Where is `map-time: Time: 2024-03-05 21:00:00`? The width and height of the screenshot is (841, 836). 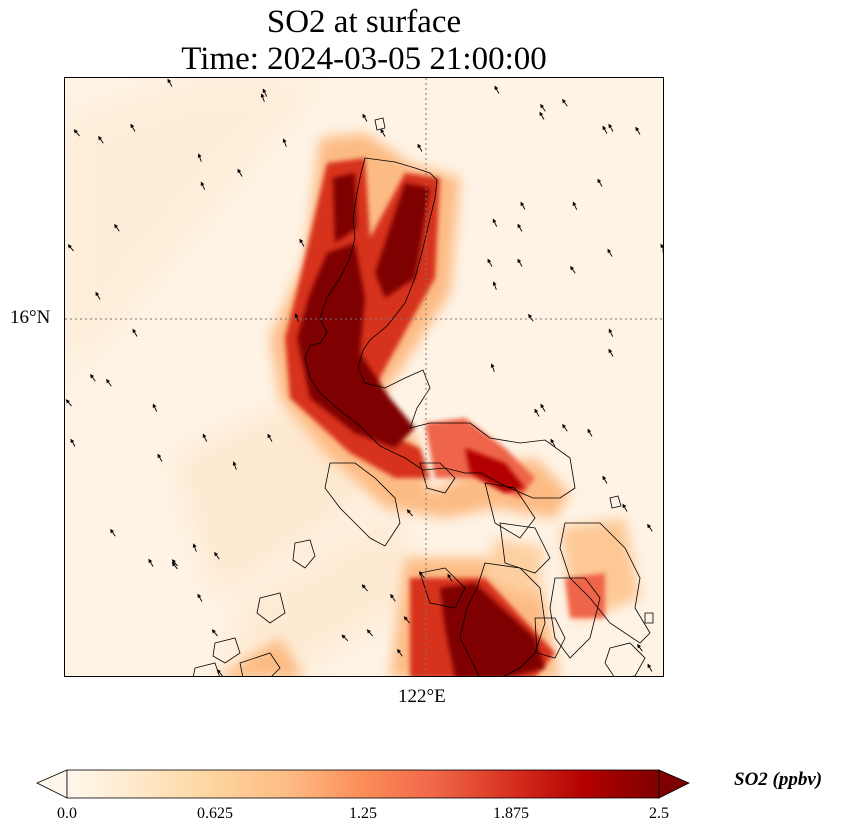 map-time: Time: 2024-03-05 21:00:00 is located at coordinates (364, 59).